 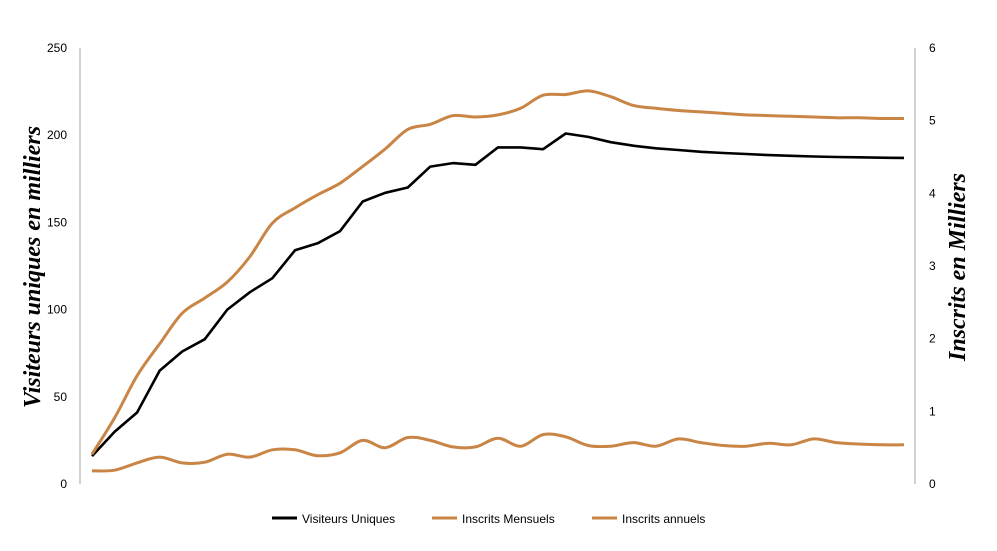 What do you see at coordinates (932, 484) in the screenshot?
I see `right-tick-label: 0` at bounding box center [932, 484].